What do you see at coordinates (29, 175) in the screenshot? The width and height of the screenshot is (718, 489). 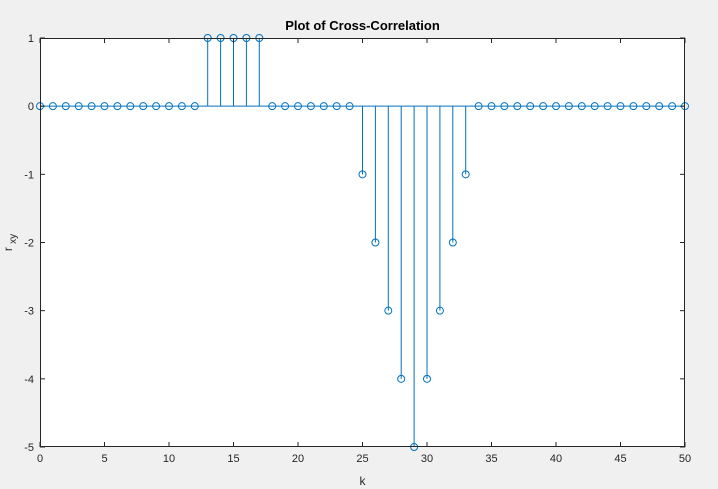 I see `y-tick-label: -1` at bounding box center [29, 175].